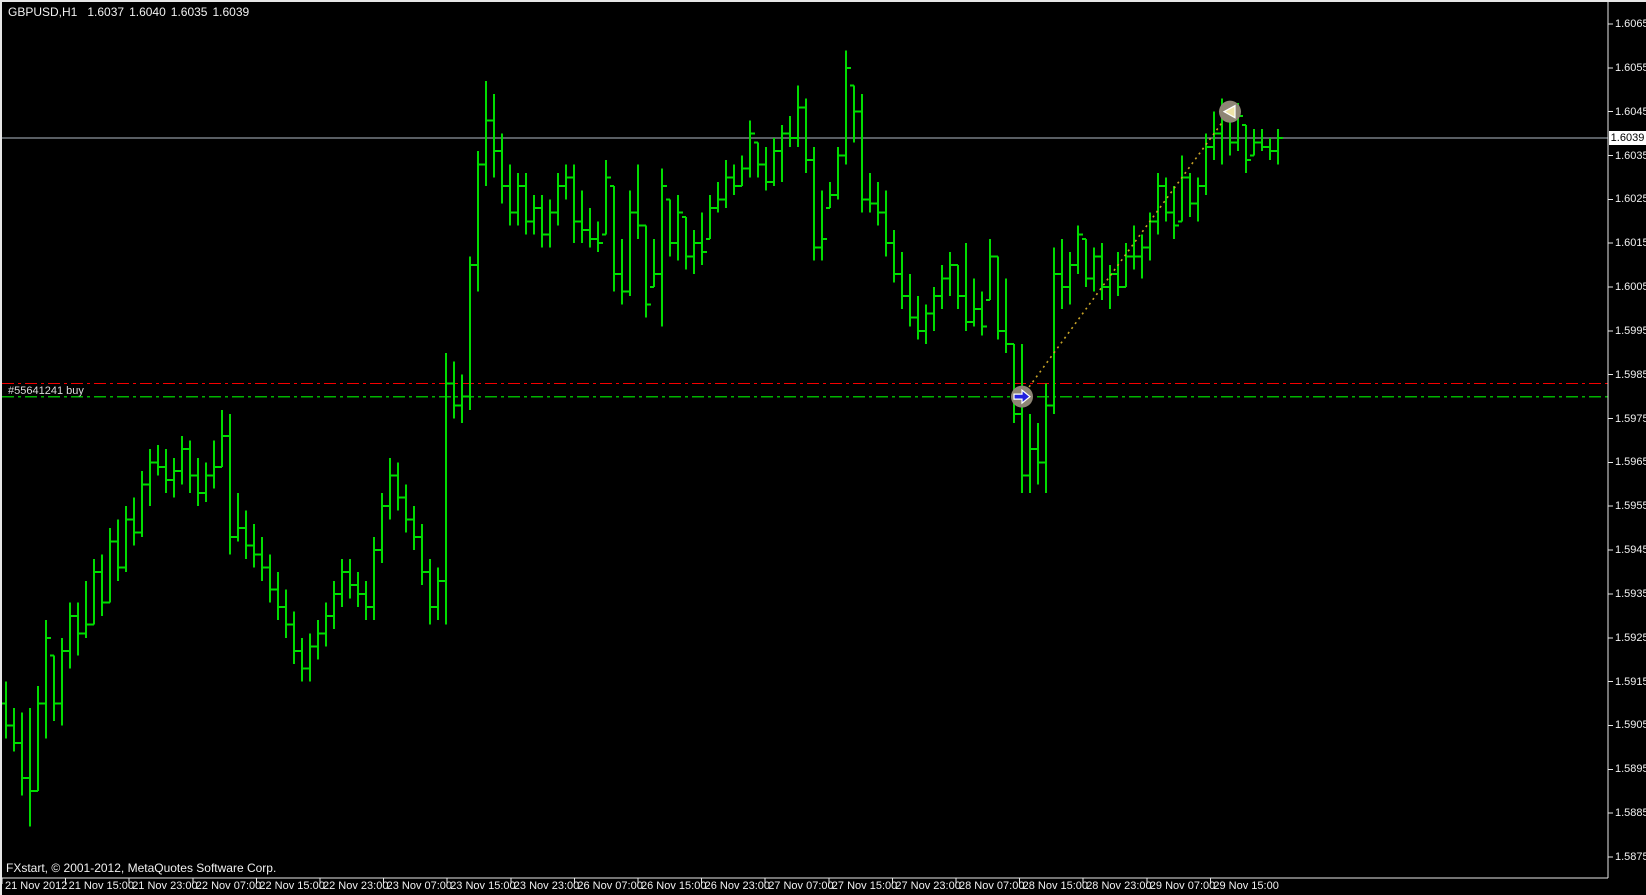  Describe the element at coordinates (1182, 886) in the screenshot. I see `time-scale-label: 29 Nov 07:00` at that location.